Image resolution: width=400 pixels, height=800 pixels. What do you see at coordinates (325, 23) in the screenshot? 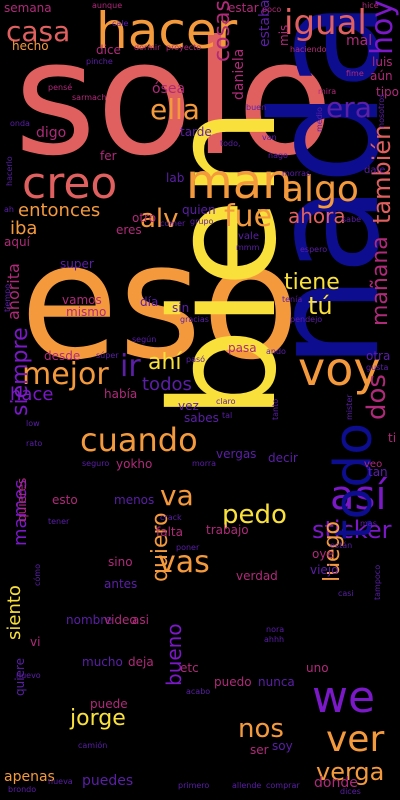
I see `word-igual: igual` at bounding box center [325, 23].